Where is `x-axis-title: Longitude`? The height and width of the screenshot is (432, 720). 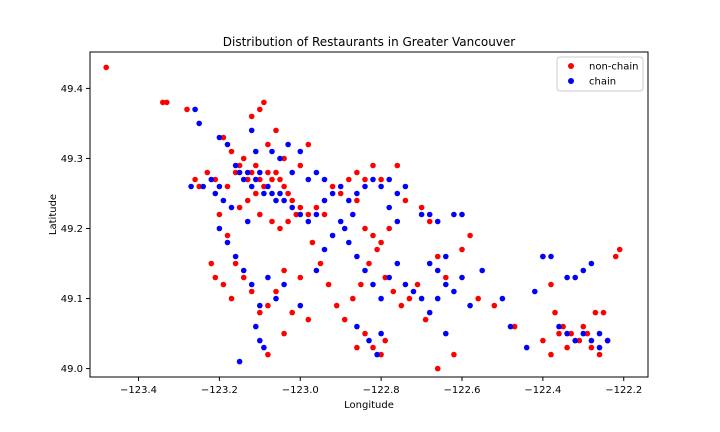 x-axis-title: Longitude is located at coordinates (369, 405).